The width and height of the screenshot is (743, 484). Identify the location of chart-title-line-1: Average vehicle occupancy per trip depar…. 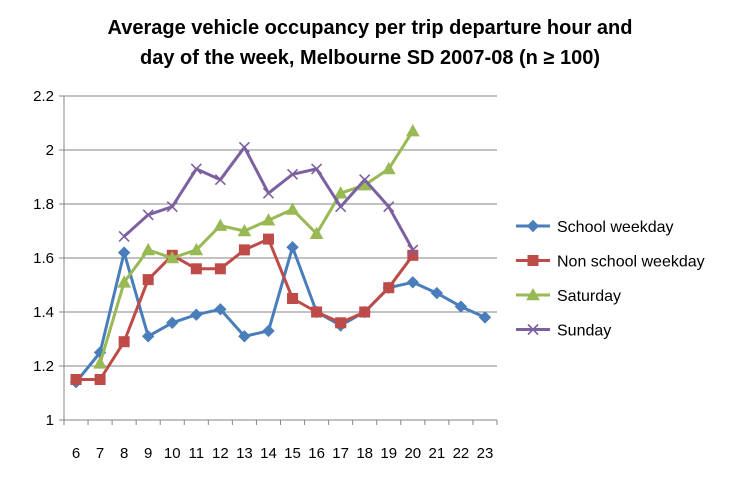
(370, 28).